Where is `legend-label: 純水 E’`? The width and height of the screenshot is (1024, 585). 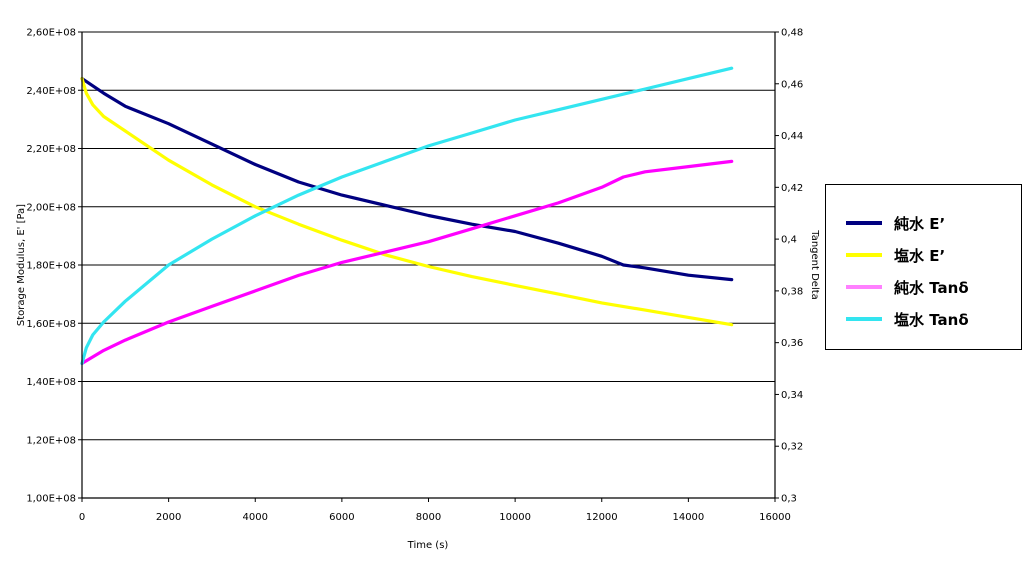 legend-label: 純水 E’ is located at coordinates (920, 223).